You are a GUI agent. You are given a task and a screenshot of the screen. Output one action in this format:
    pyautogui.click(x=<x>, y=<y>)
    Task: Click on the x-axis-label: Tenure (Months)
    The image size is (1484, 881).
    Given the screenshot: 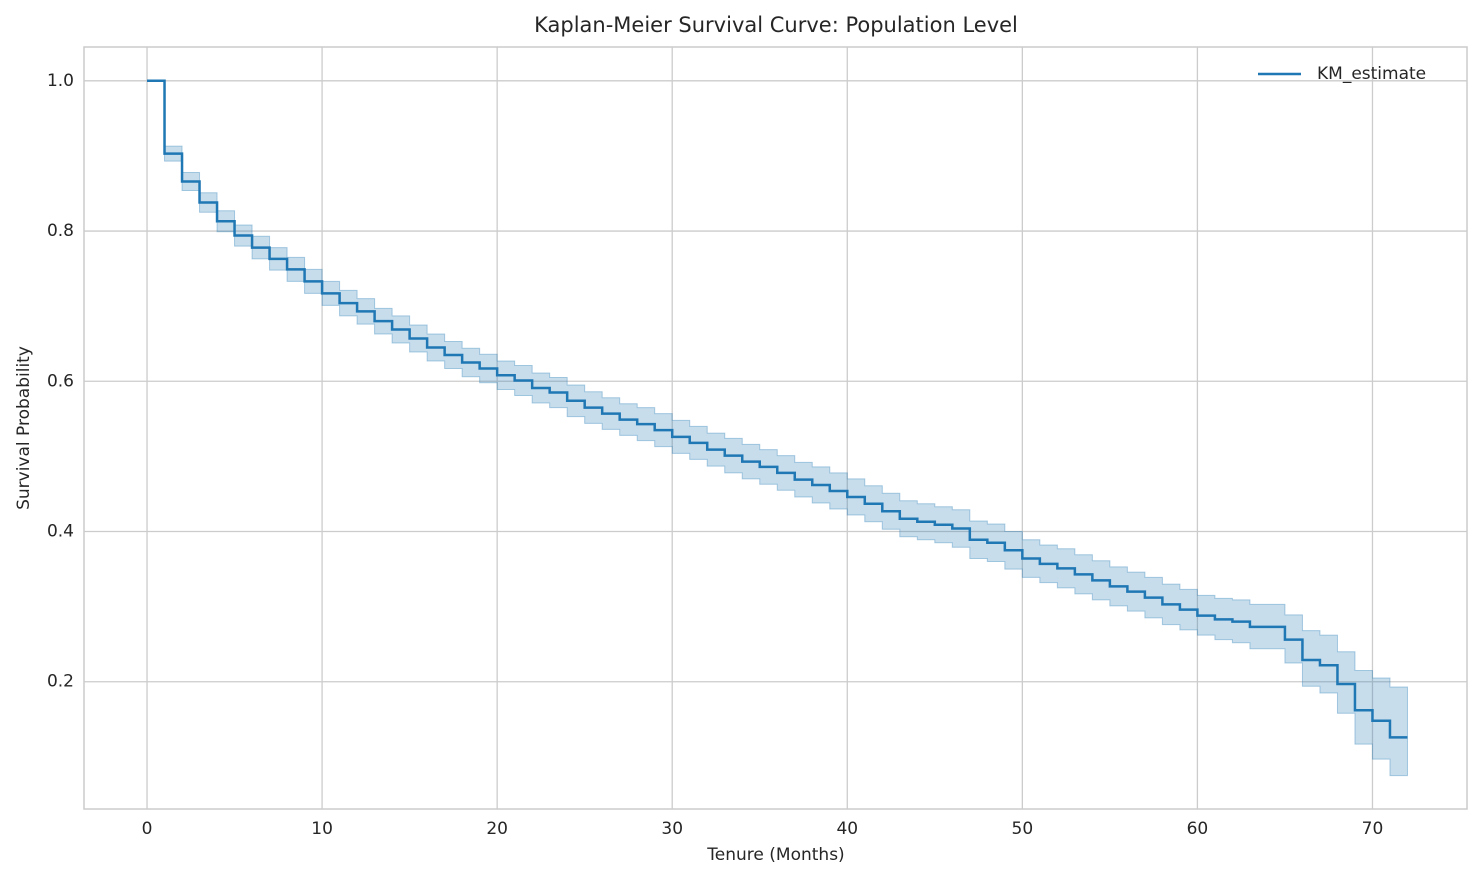 What is the action you would take?
    pyautogui.click(x=775, y=855)
    